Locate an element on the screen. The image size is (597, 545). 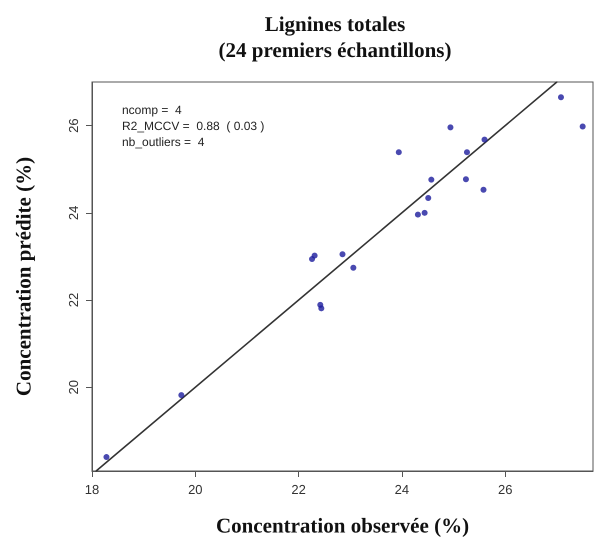
x-tick-label: 18 is located at coordinates (92, 489).